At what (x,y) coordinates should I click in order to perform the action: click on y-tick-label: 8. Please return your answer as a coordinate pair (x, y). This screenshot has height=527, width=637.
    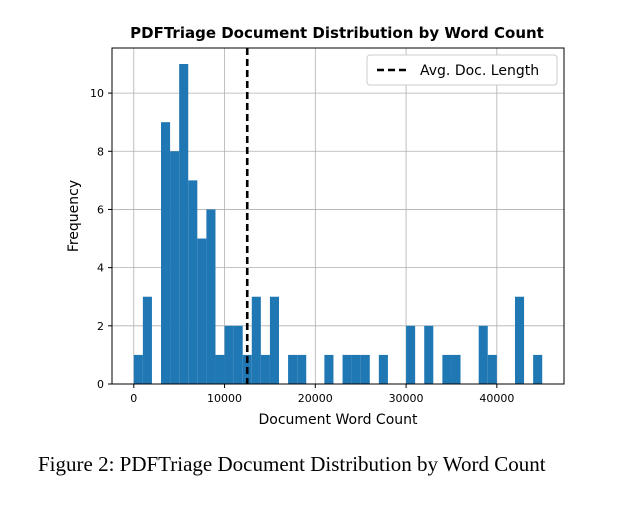
    Looking at the image, I should click on (100, 151).